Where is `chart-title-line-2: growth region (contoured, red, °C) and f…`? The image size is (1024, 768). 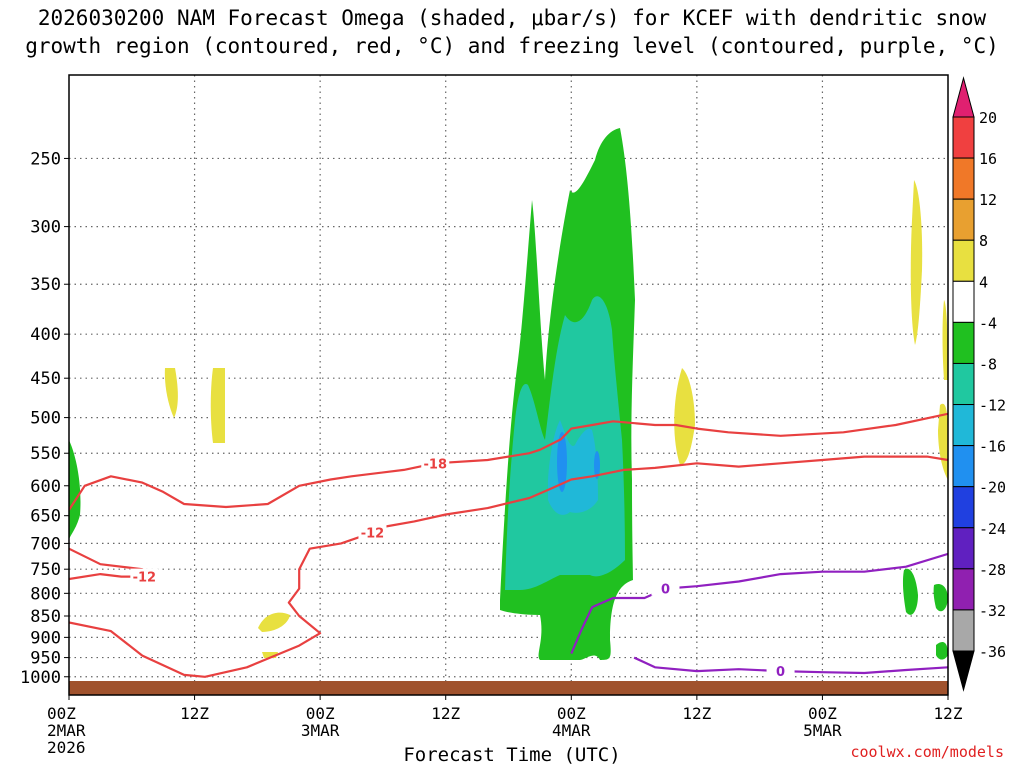 chart-title-line-2: growth region (contoured, red, °C) and f… is located at coordinates (512, 46).